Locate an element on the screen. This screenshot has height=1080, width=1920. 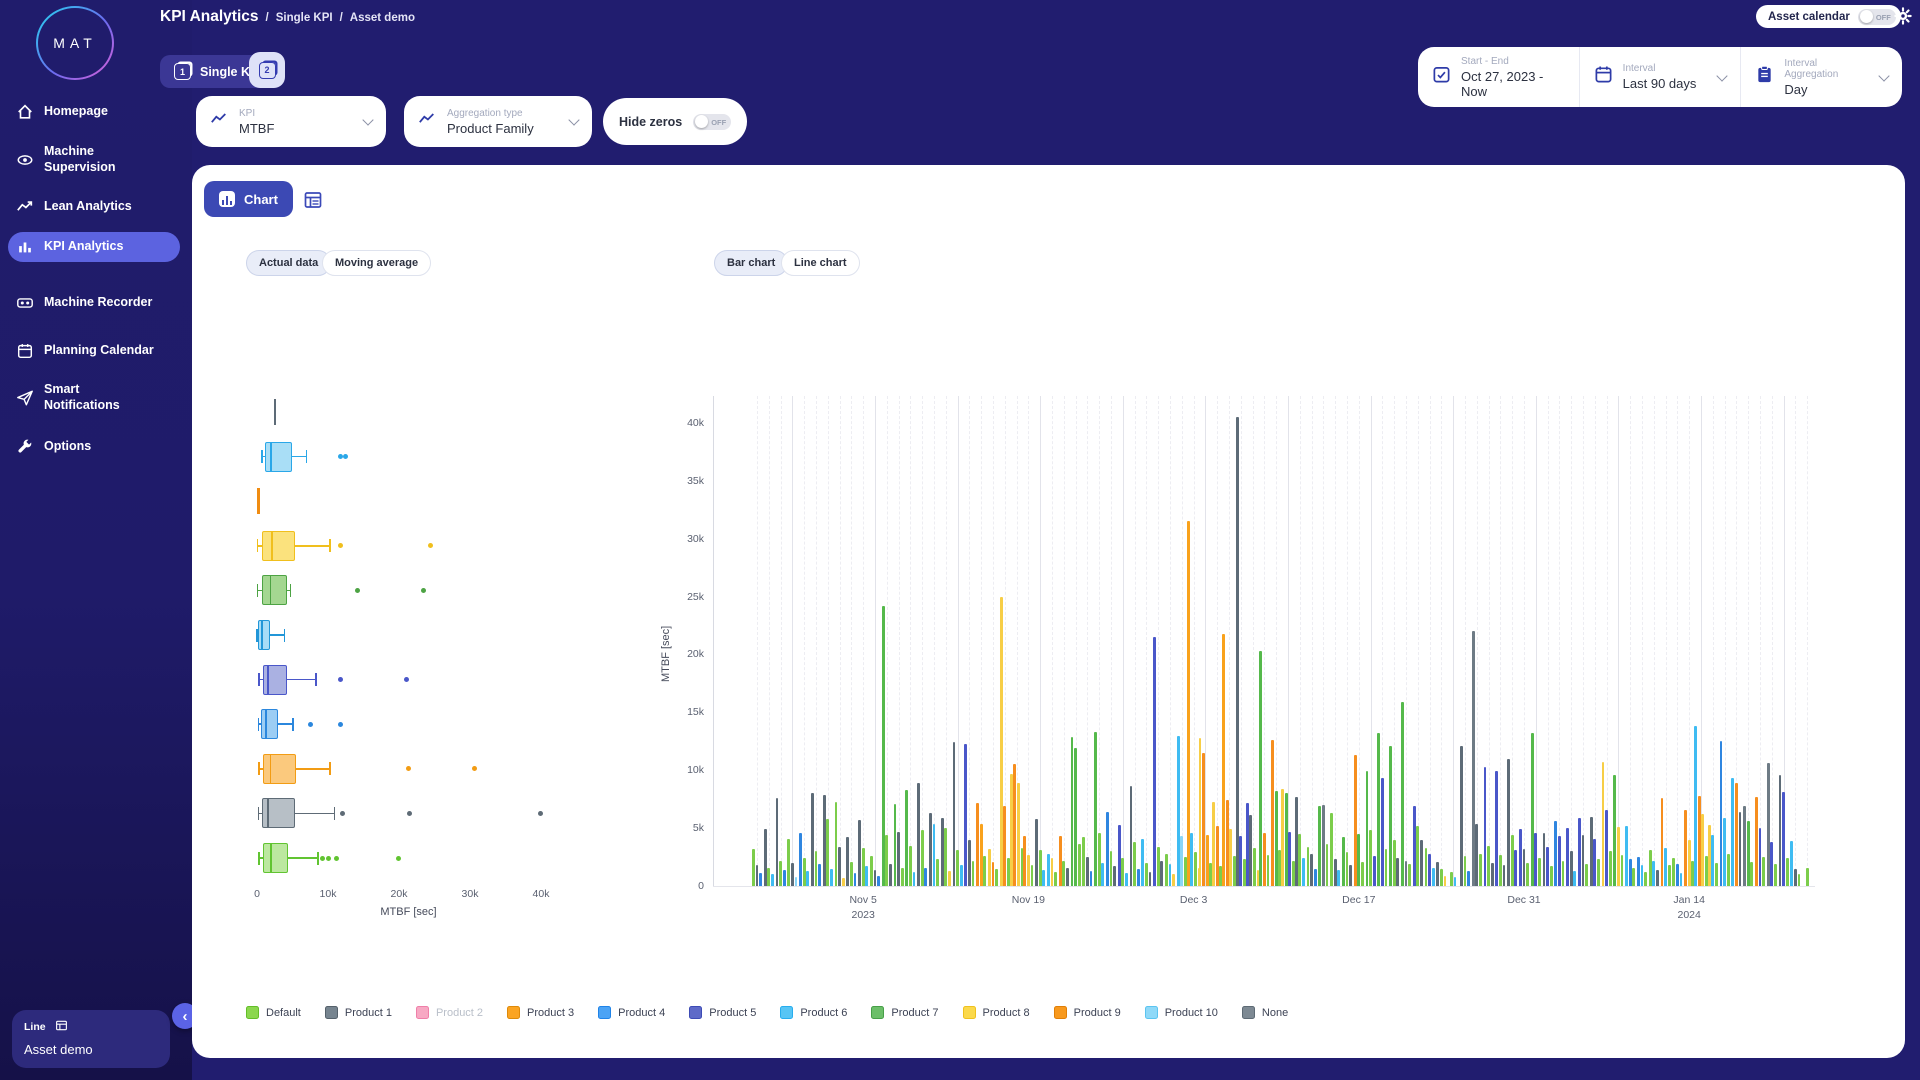
legend-item-product-9: Product 9 is located at coordinates (1087, 1012).